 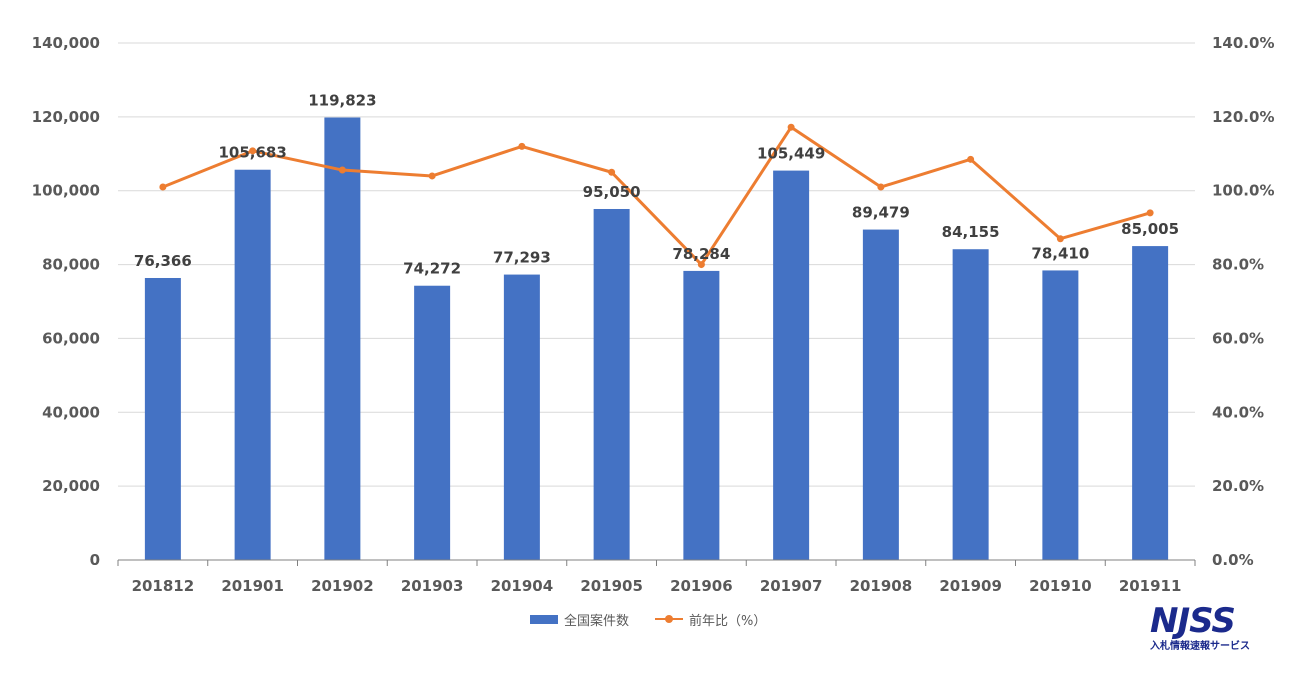 I want to click on x-tick-label: 201901, so click(x=252, y=586).